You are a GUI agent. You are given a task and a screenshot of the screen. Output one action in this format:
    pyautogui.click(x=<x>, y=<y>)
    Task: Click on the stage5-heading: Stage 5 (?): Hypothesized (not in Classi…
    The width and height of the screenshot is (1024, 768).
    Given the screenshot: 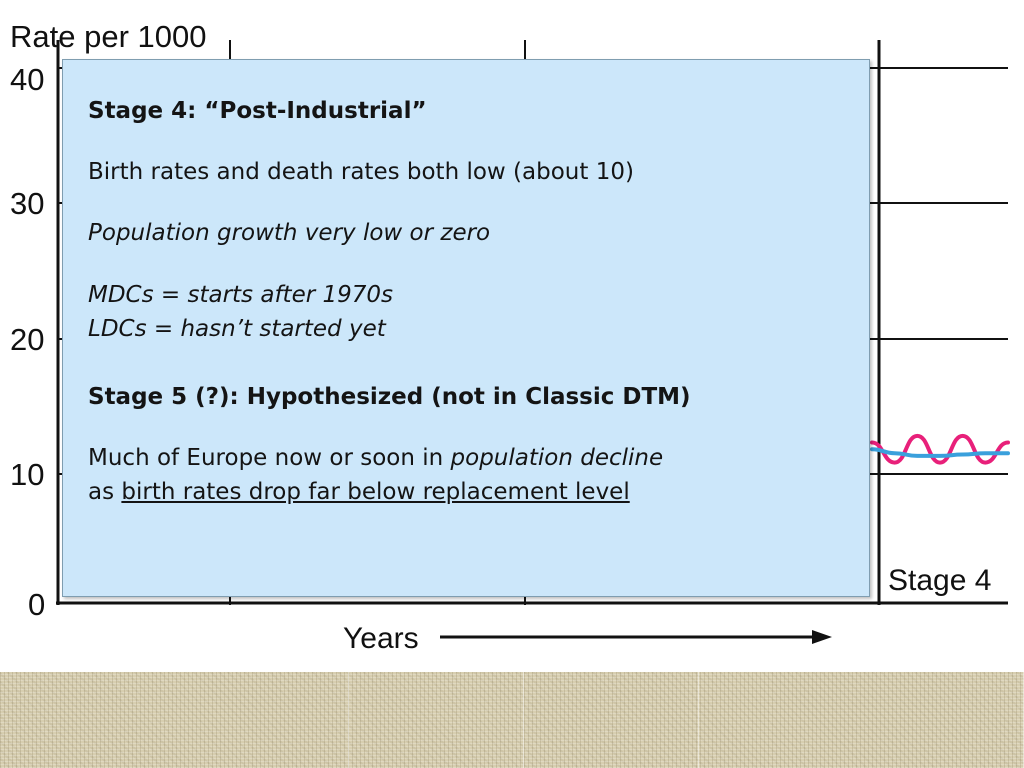 What is the action you would take?
    pyautogui.click(x=389, y=397)
    